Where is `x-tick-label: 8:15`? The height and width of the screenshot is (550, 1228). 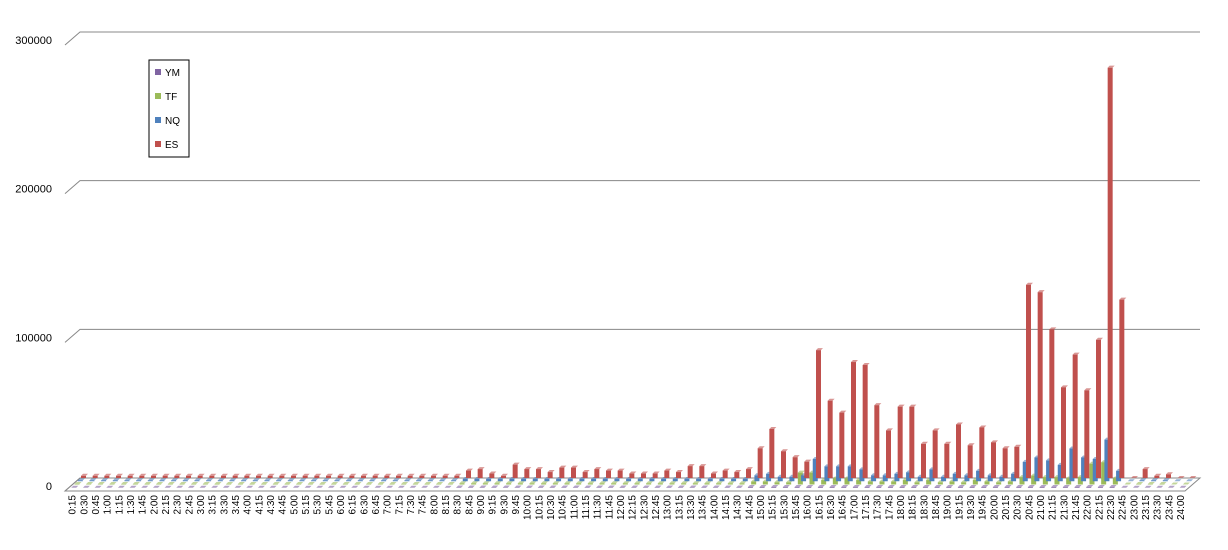
x-tick-label: 8:15 is located at coordinates (446, 505).